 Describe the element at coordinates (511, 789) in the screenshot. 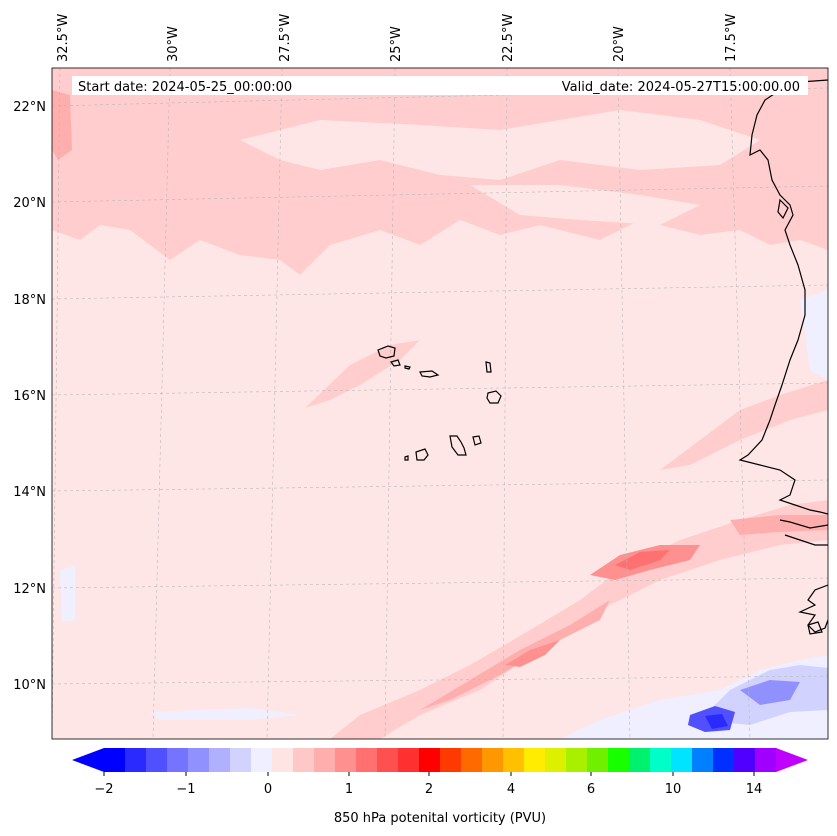

I see `cb-tick-label: 4` at that location.